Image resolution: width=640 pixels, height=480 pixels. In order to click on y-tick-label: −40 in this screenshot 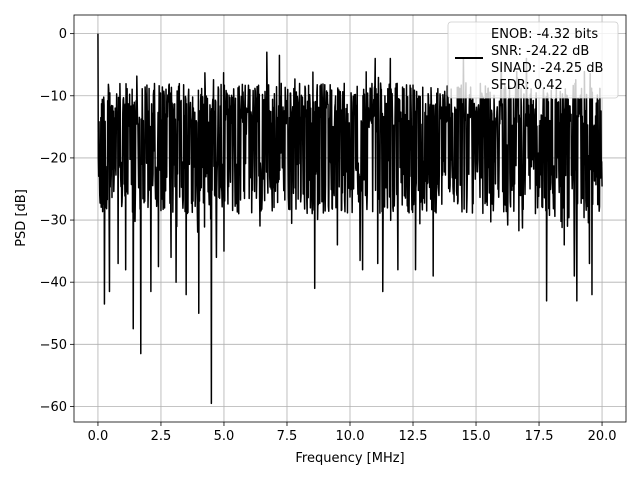, I will do `click(53, 283)`.